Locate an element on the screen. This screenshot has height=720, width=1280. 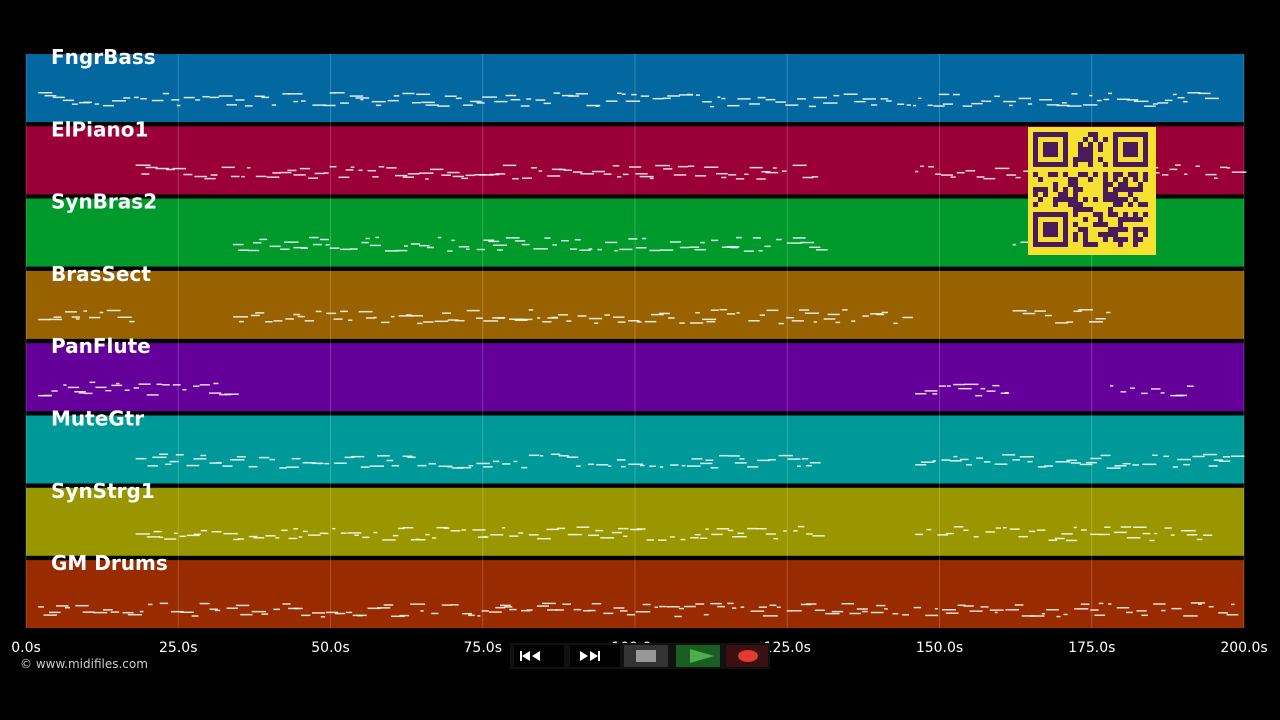
stop-button is located at coordinates (646, 656).